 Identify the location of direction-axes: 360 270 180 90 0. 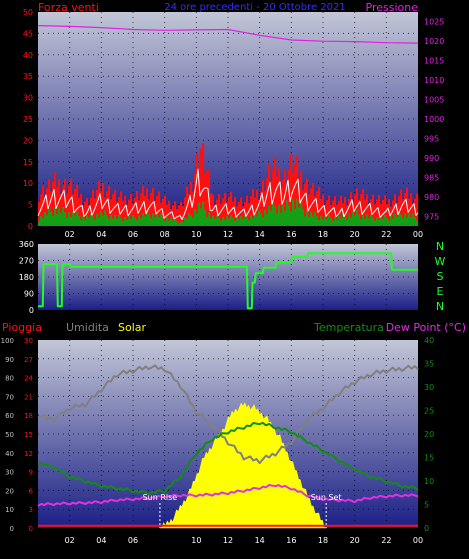
(26, 277).